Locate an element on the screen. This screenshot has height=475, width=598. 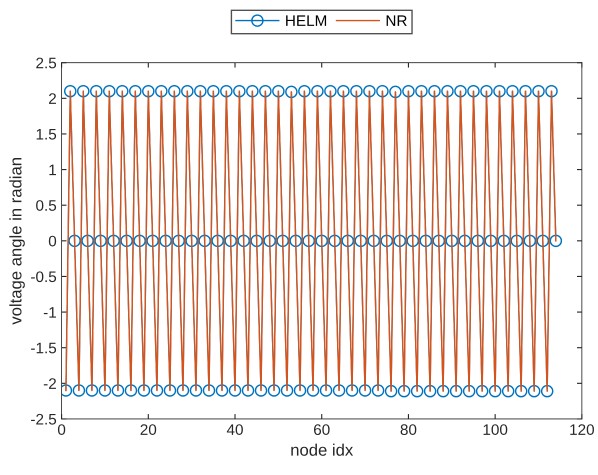
y-tick-label: 1.5 is located at coordinates (46, 134).